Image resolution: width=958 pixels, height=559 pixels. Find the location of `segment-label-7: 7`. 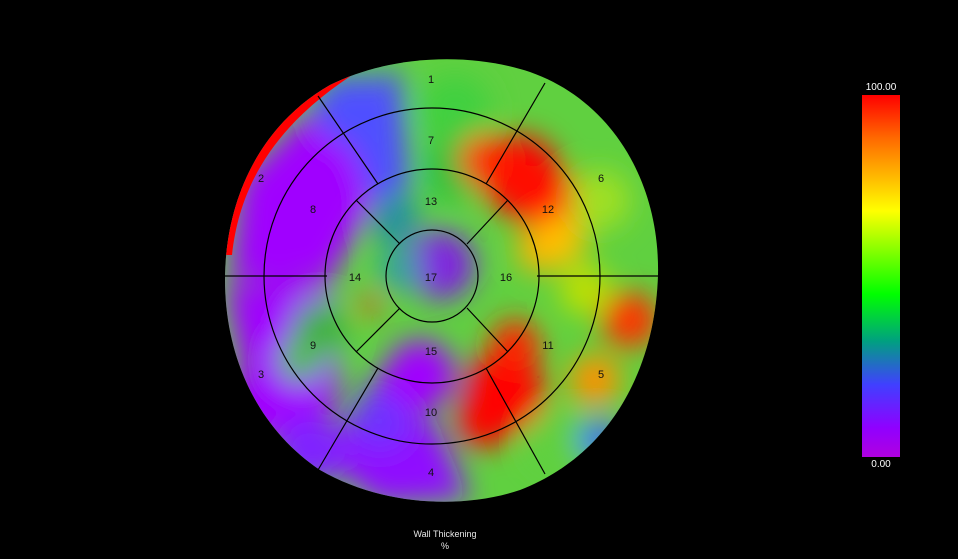

segment-label-7: 7 is located at coordinates (431, 141).